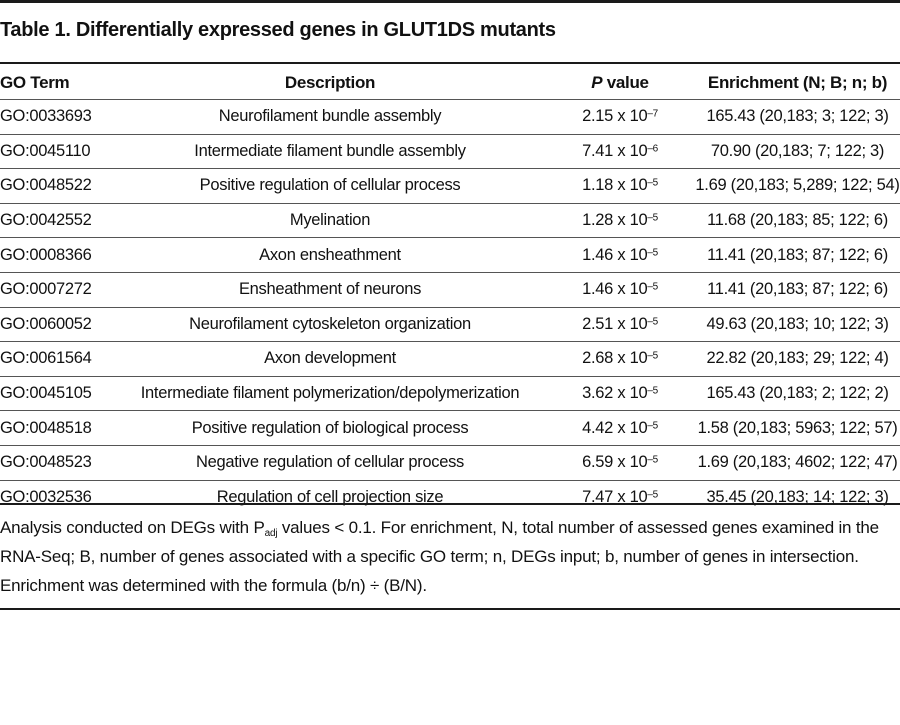 Image resolution: width=900 pixels, height=725 pixels. Describe the element at coordinates (652, 114) in the screenshot. I see `p-value-exponent: –7` at that location.